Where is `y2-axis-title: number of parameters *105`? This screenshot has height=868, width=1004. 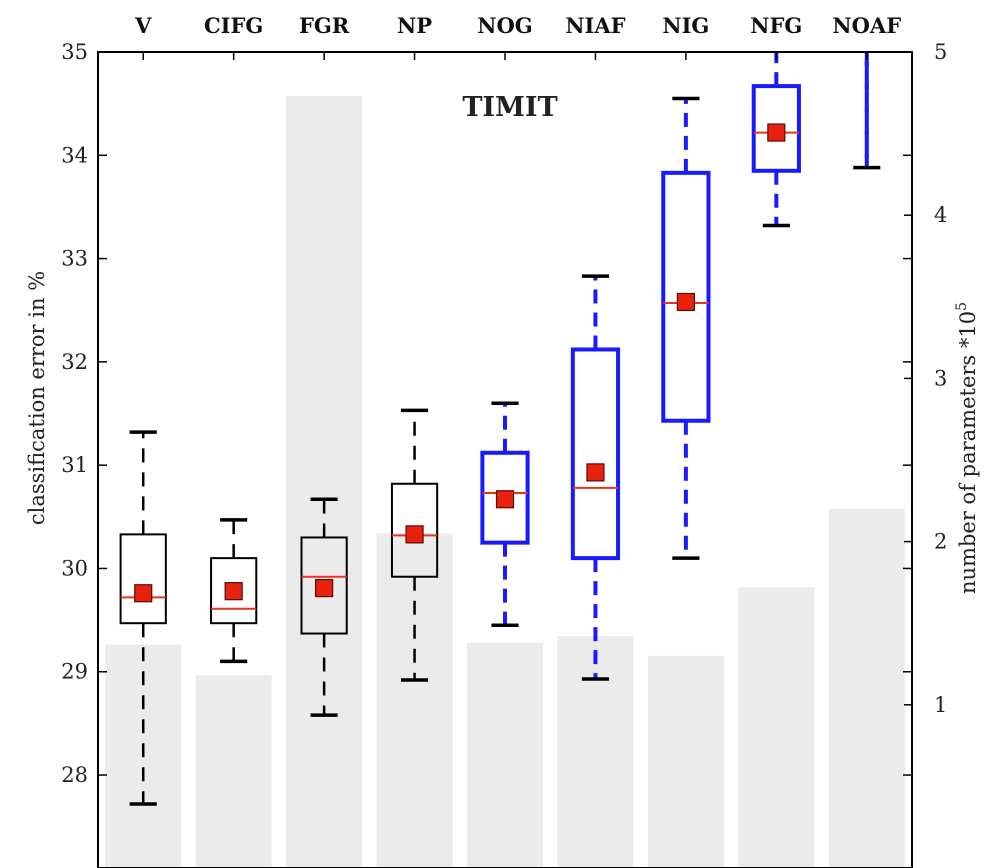 y2-axis-title: number of parameters *105 is located at coordinates (967, 448).